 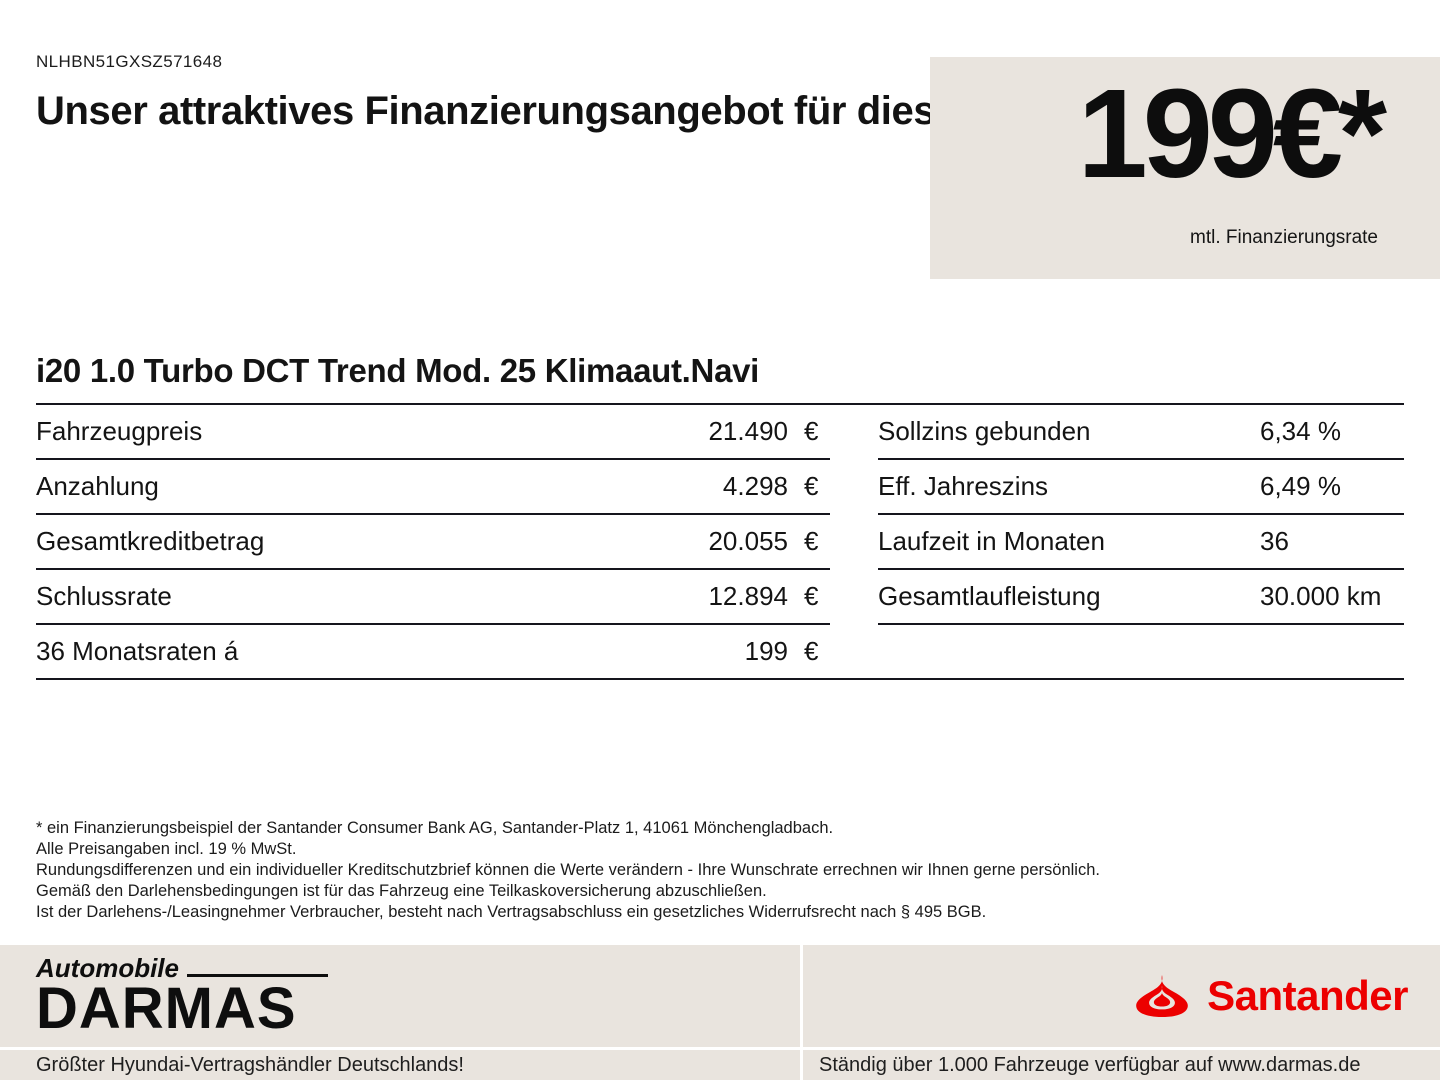 What do you see at coordinates (1162, 996) in the screenshot?
I see `santander-flame-icon` at bounding box center [1162, 996].